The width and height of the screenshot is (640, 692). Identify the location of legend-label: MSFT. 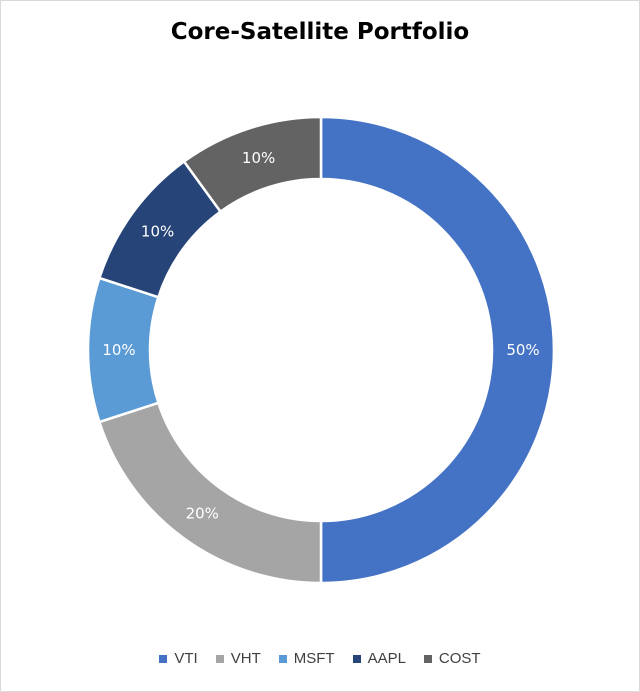
(314, 658).